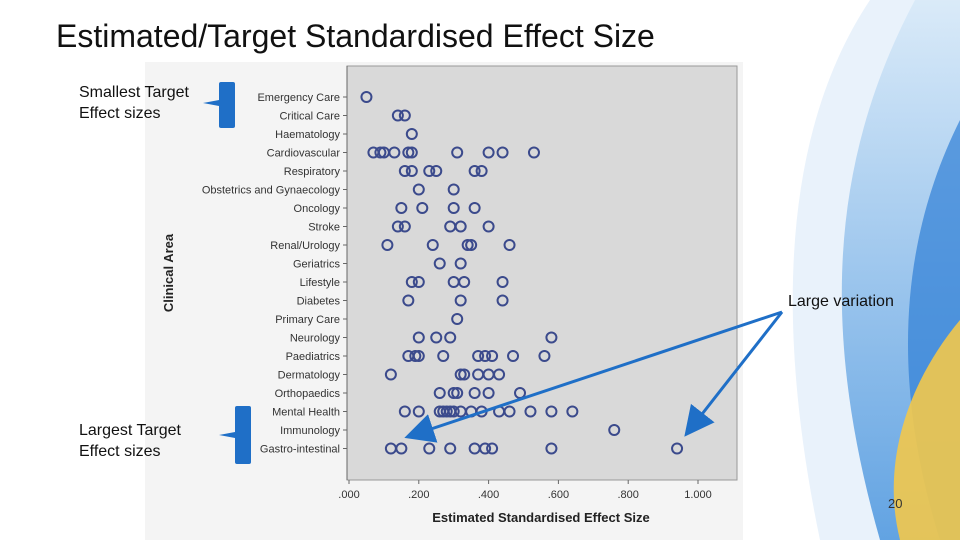 The width and height of the screenshot is (960, 540). What do you see at coordinates (243, 435) in the screenshot?
I see `bracket-largest` at bounding box center [243, 435].